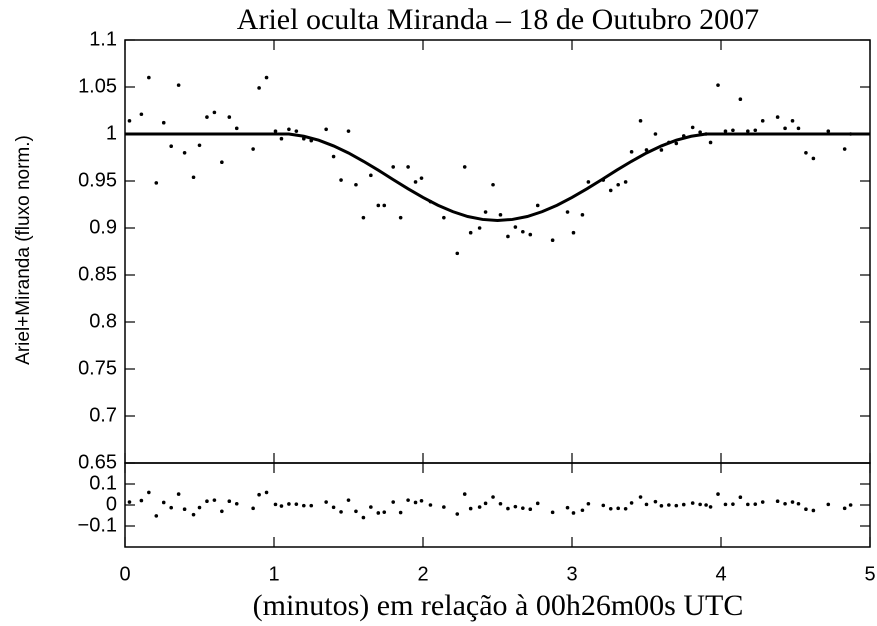 Image resolution: width=877 pixels, height=626 pixels. I want to click on x-tick-label: 4, so click(720, 574).